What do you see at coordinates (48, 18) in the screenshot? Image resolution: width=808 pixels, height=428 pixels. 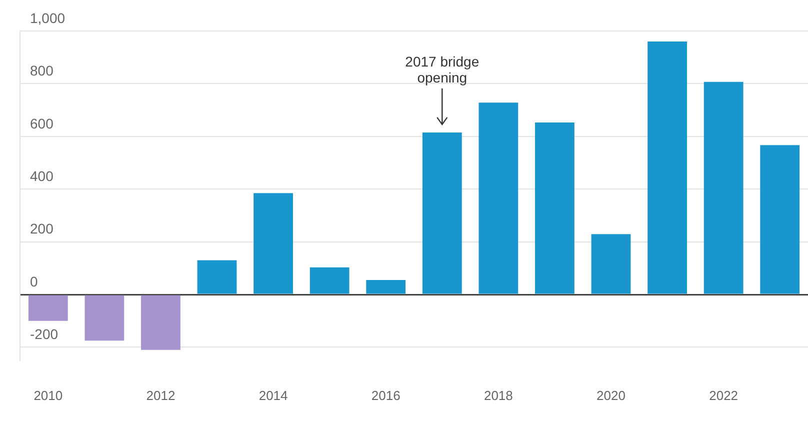 I see `y-tick-label: 1,000` at bounding box center [48, 18].